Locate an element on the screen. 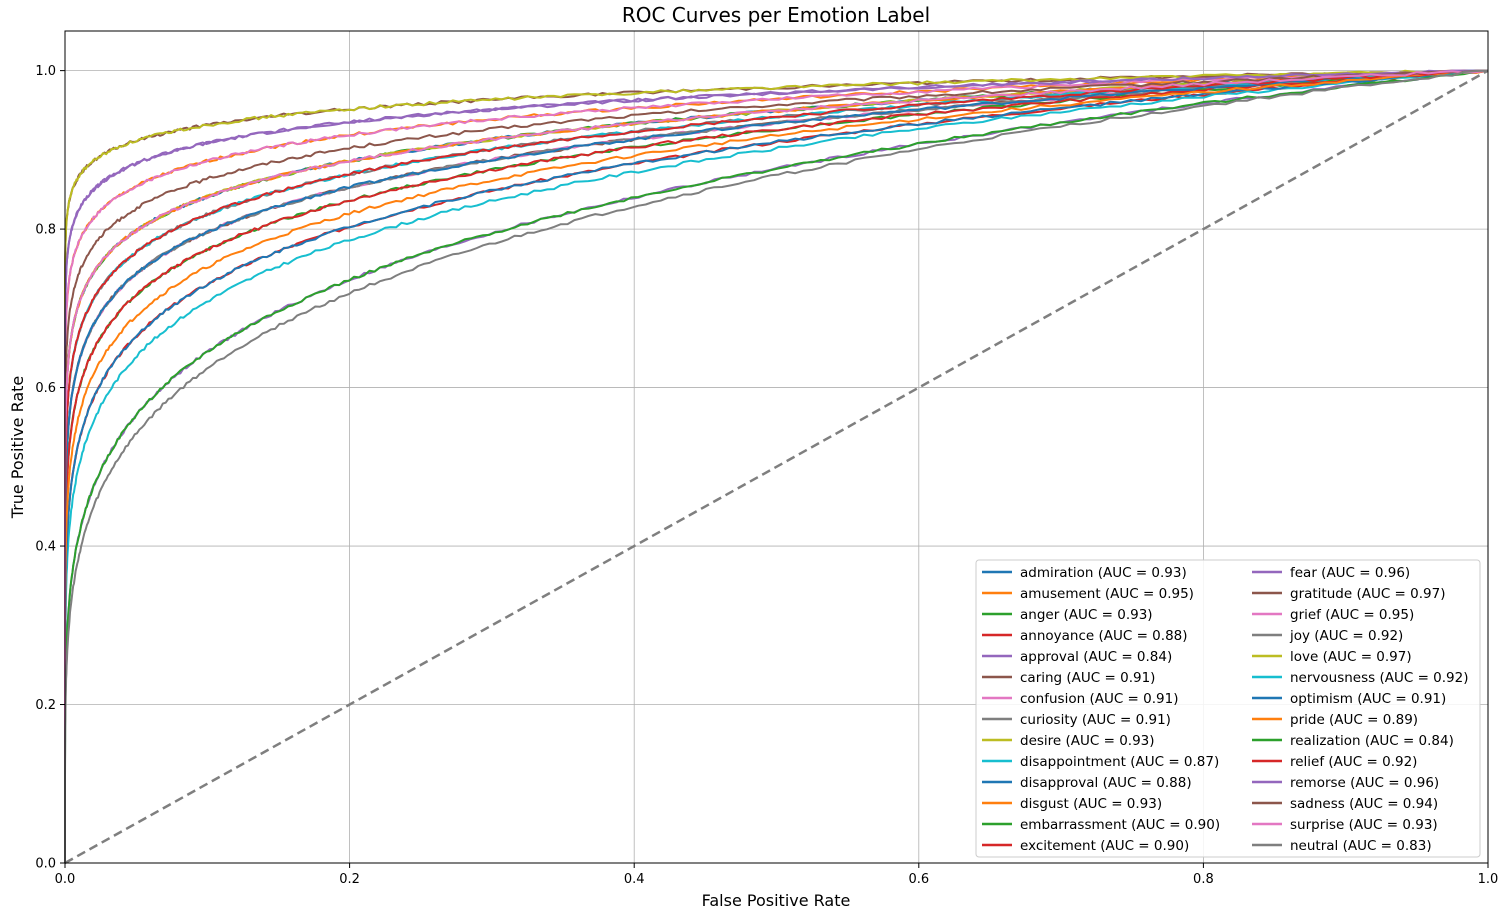 The height and width of the screenshot is (909, 1512). legend-label: curiosity (AUC = 0.91) is located at coordinates (1095, 720).